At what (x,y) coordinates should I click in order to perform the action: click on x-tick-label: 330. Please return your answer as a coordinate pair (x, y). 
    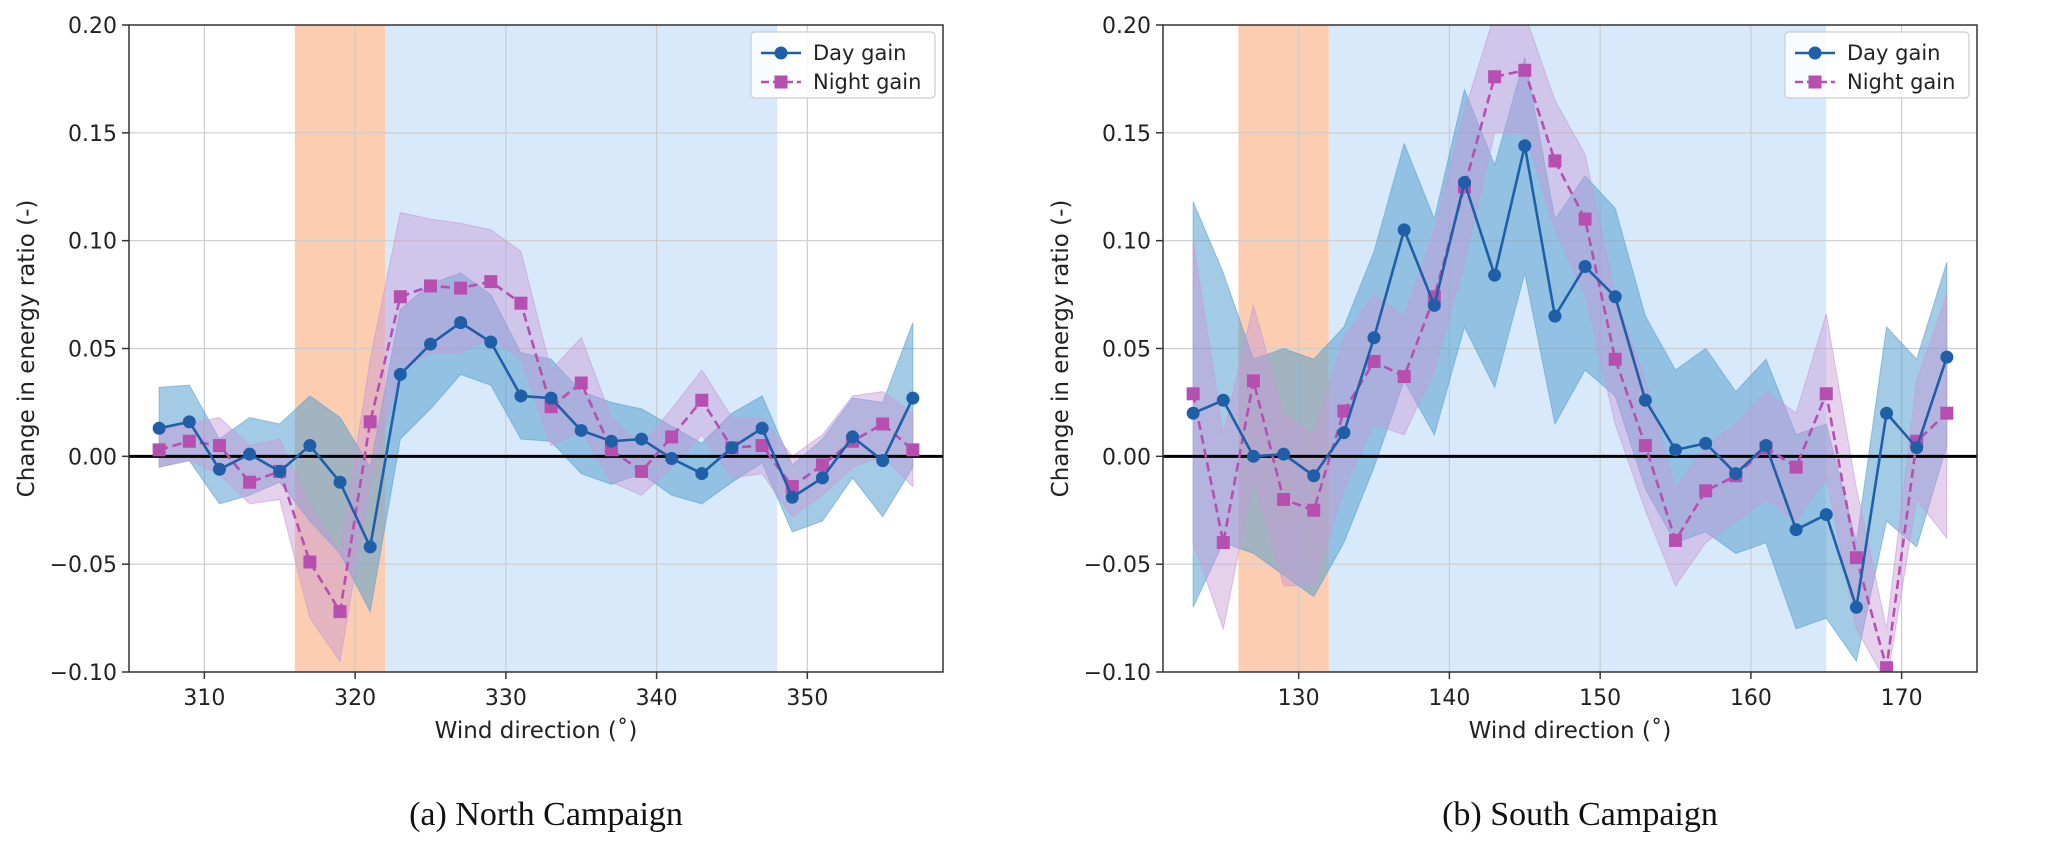
    Looking at the image, I should click on (506, 698).